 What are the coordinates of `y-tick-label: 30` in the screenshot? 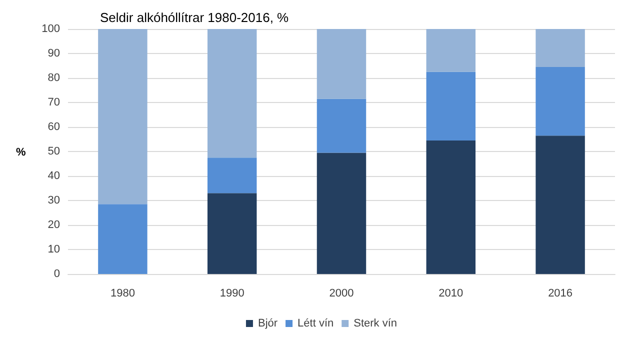 It's located at (54, 200).